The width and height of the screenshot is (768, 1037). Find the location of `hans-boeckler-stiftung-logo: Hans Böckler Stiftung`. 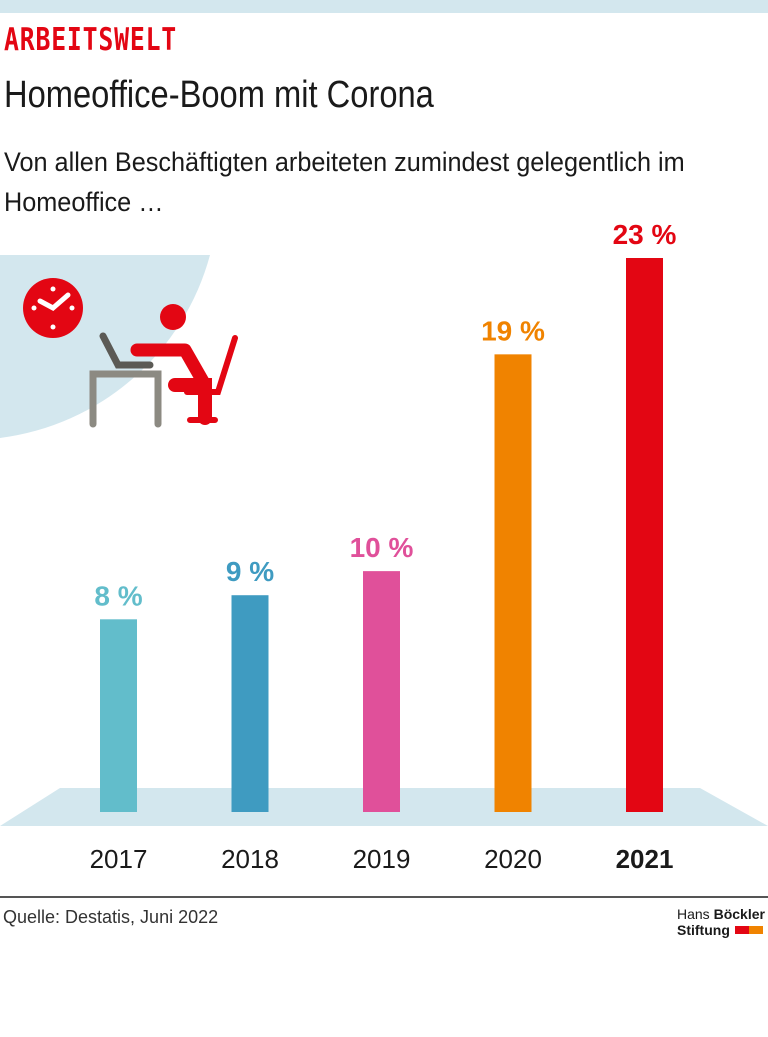

hans-boeckler-stiftung-logo: Hans Böckler Stiftung is located at coordinates (721, 922).